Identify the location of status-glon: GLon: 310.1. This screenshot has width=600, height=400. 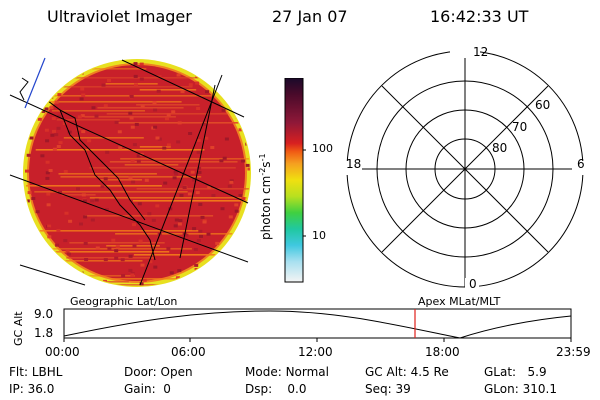
(520, 389).